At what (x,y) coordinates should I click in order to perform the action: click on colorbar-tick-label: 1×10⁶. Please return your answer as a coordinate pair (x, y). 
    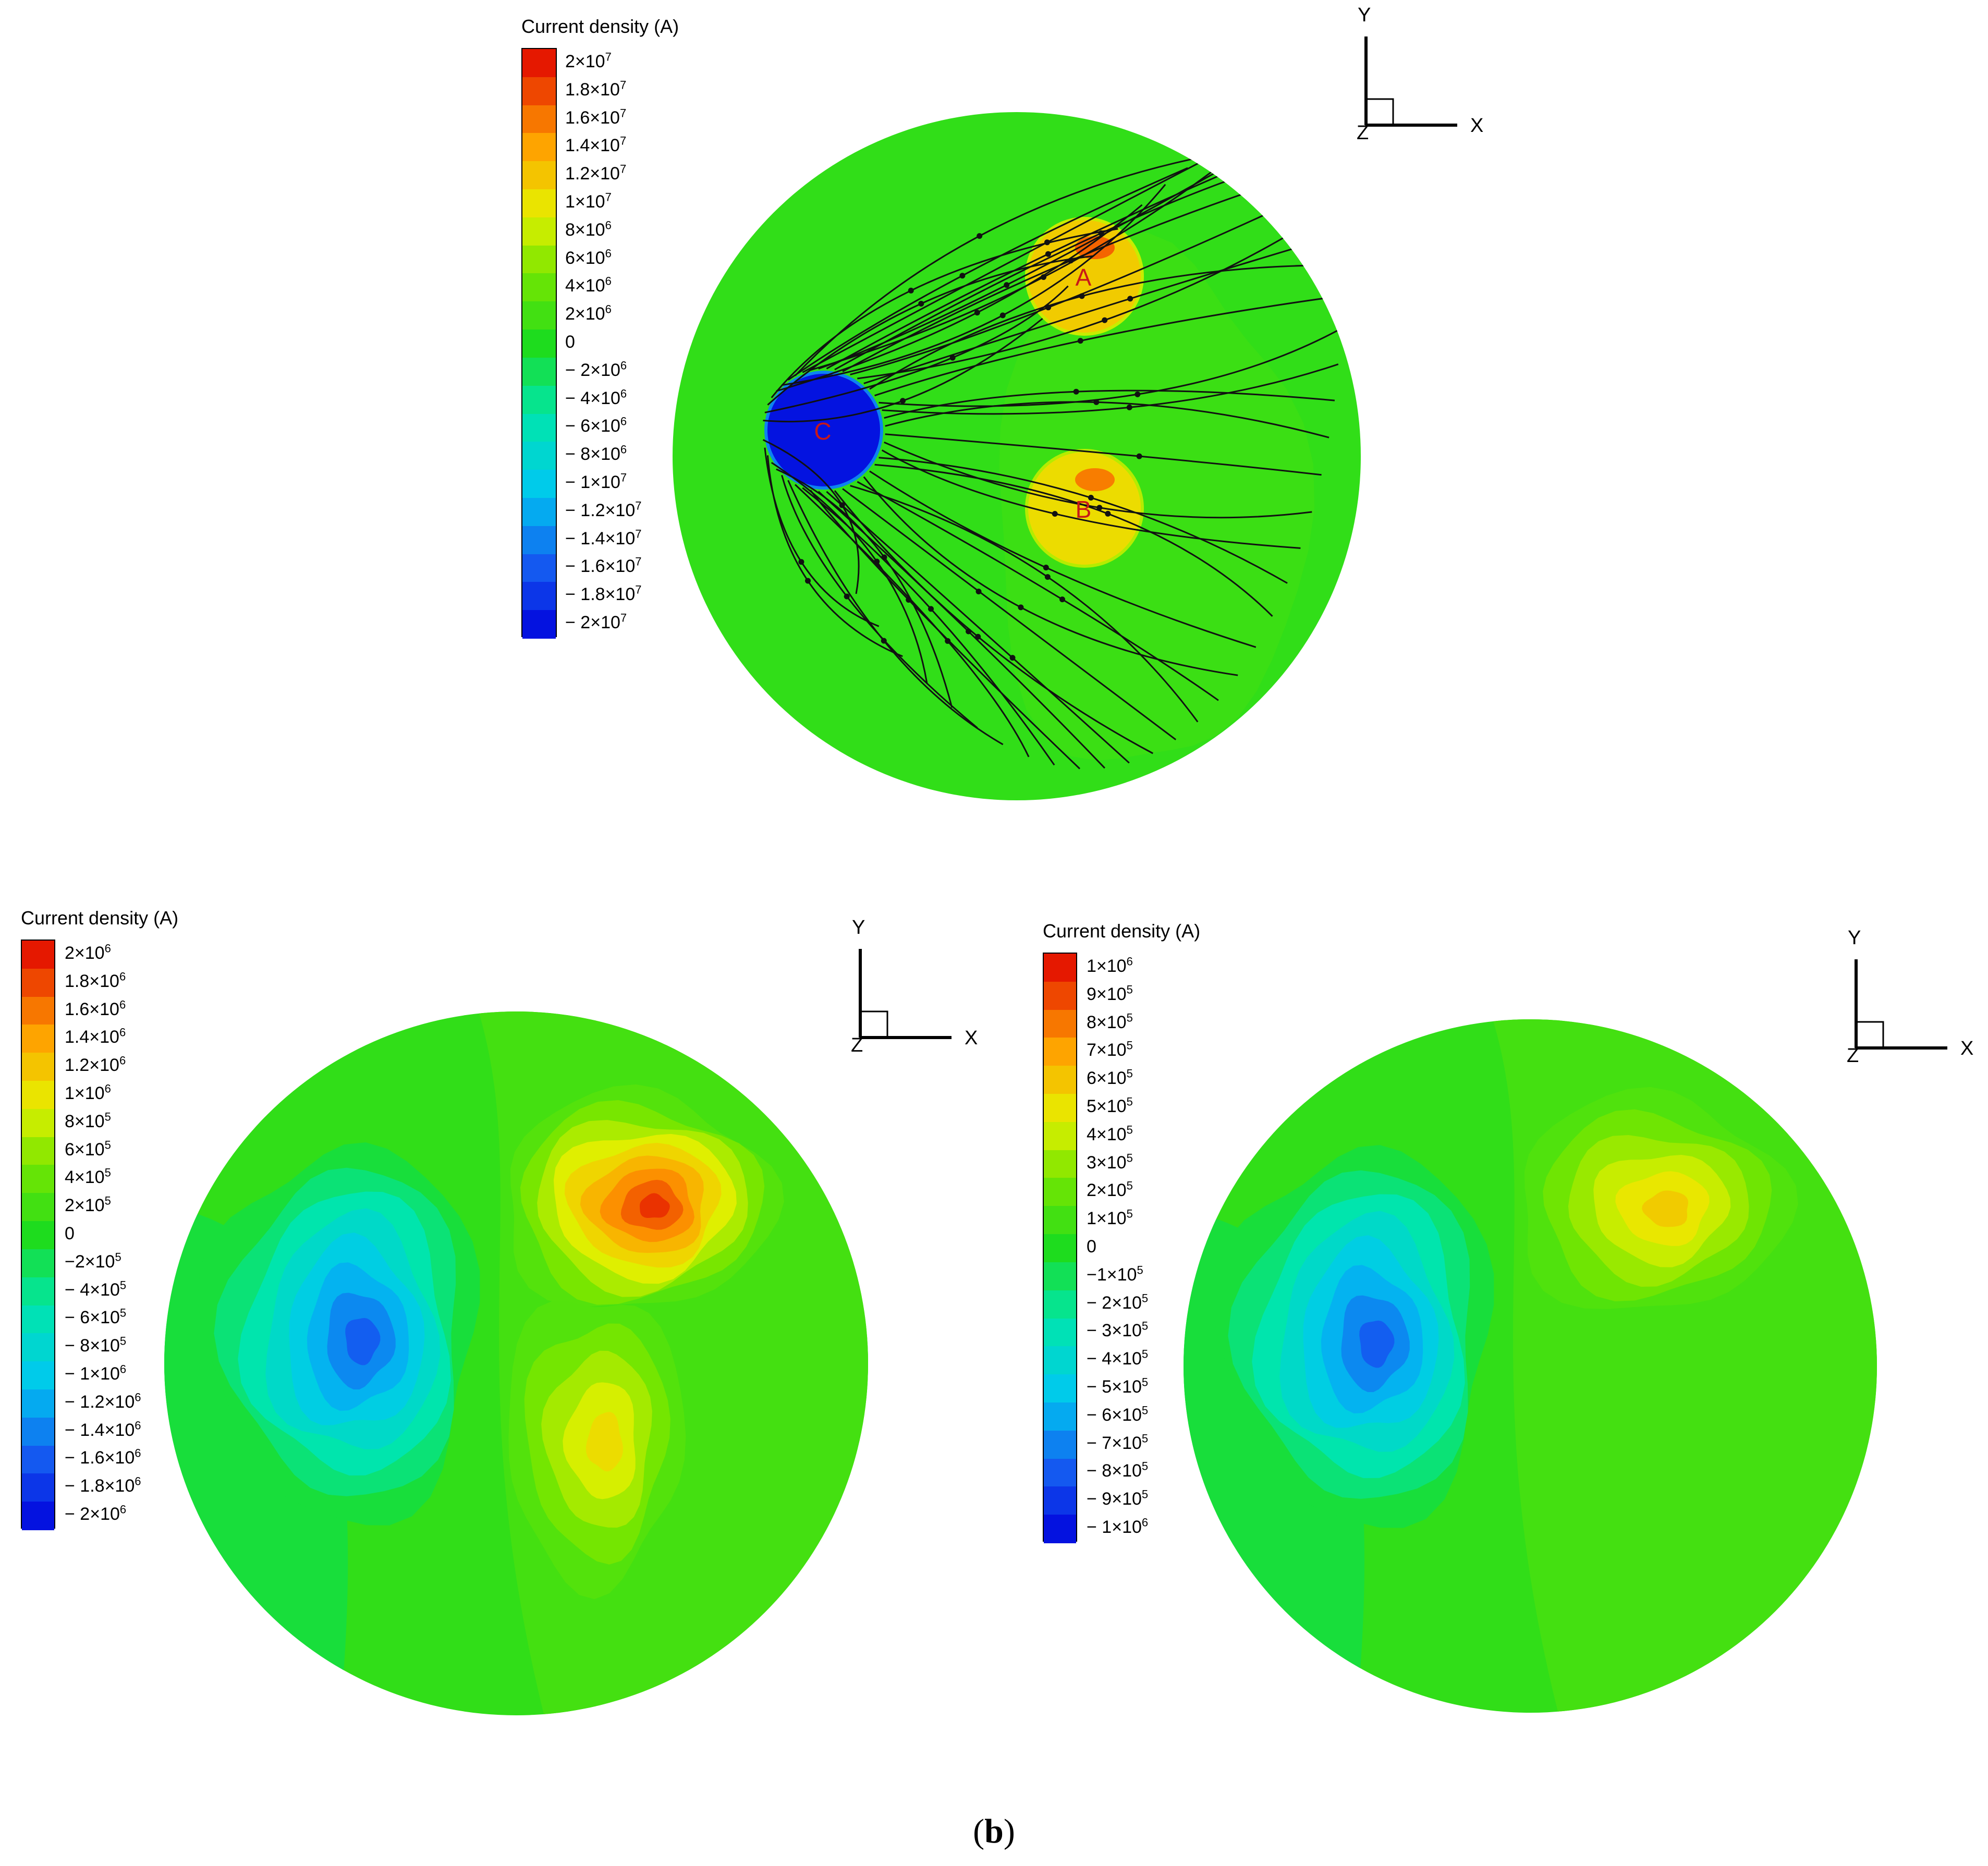
    Looking at the image, I should click on (88, 1092).